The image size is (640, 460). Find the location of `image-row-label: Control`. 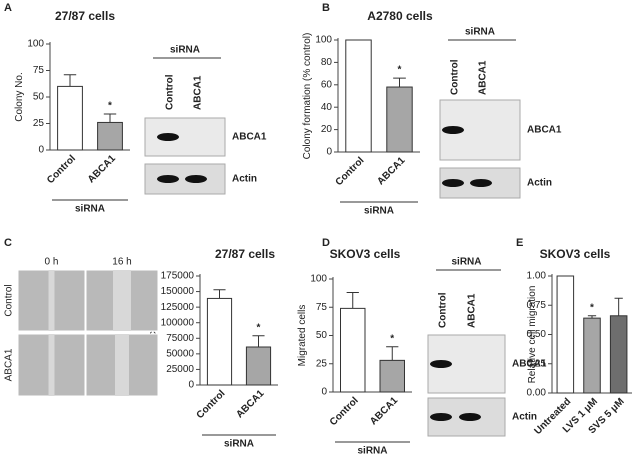

image-row-label: Control is located at coordinates (9, 300).